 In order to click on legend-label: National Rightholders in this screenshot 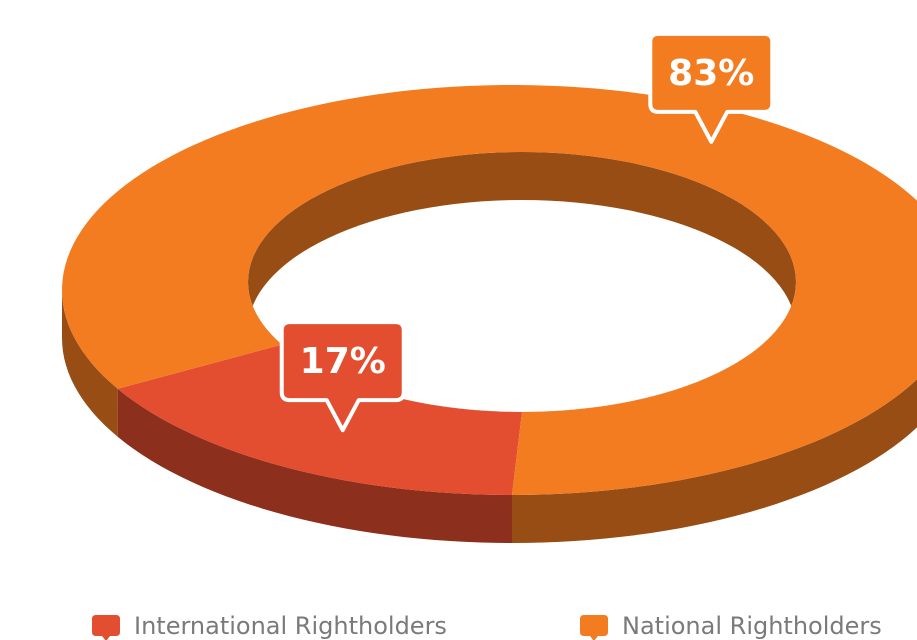, I will do `click(752, 626)`.